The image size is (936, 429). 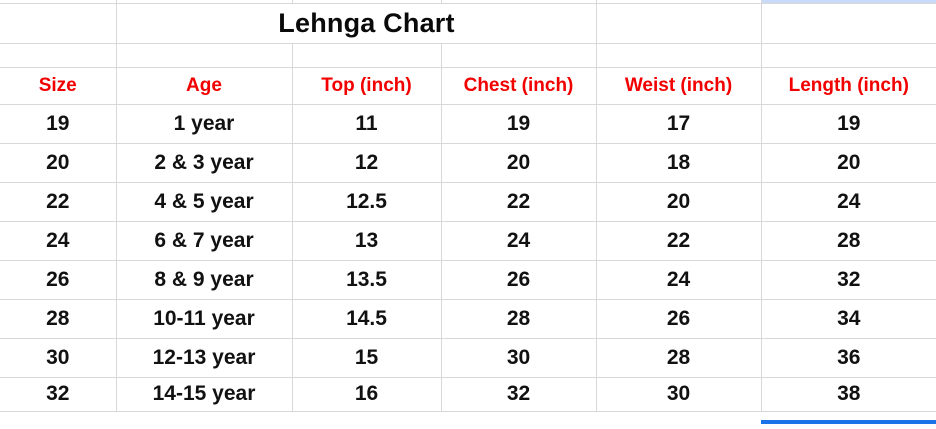 What do you see at coordinates (367, 202) in the screenshot?
I see `cell: 12.5` at bounding box center [367, 202].